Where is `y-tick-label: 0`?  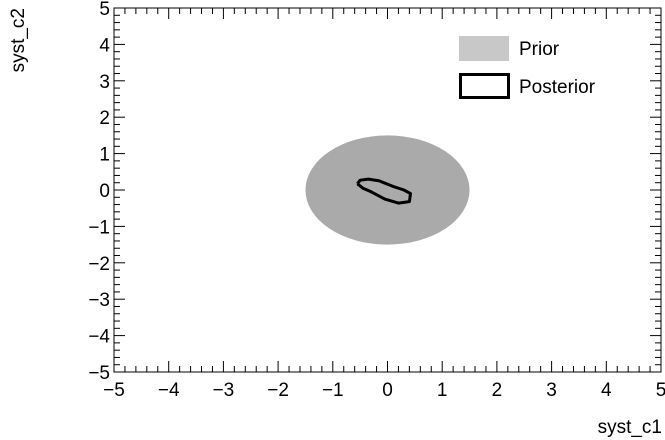
y-tick-label: 0 is located at coordinates (104, 191).